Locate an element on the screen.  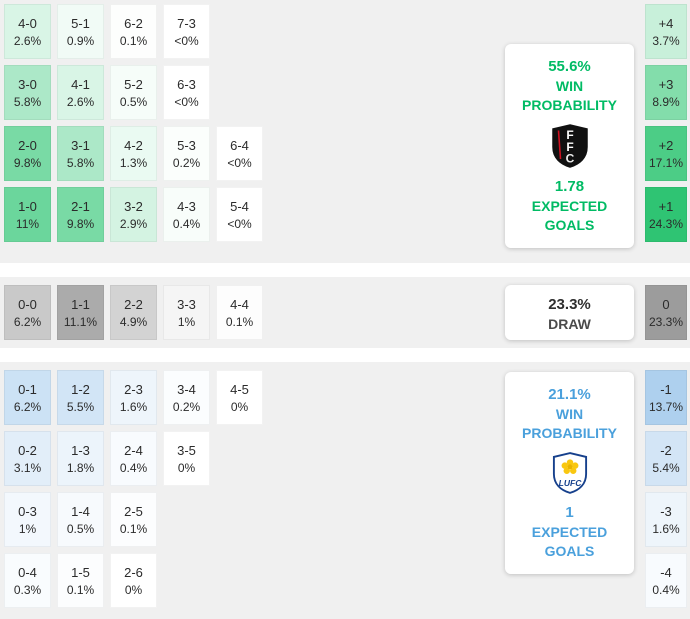
score-row: 3-0 5.8% 4-1 2.6% 5-2 0.5% 6-3 <0% is located at coordinates (133, 92).